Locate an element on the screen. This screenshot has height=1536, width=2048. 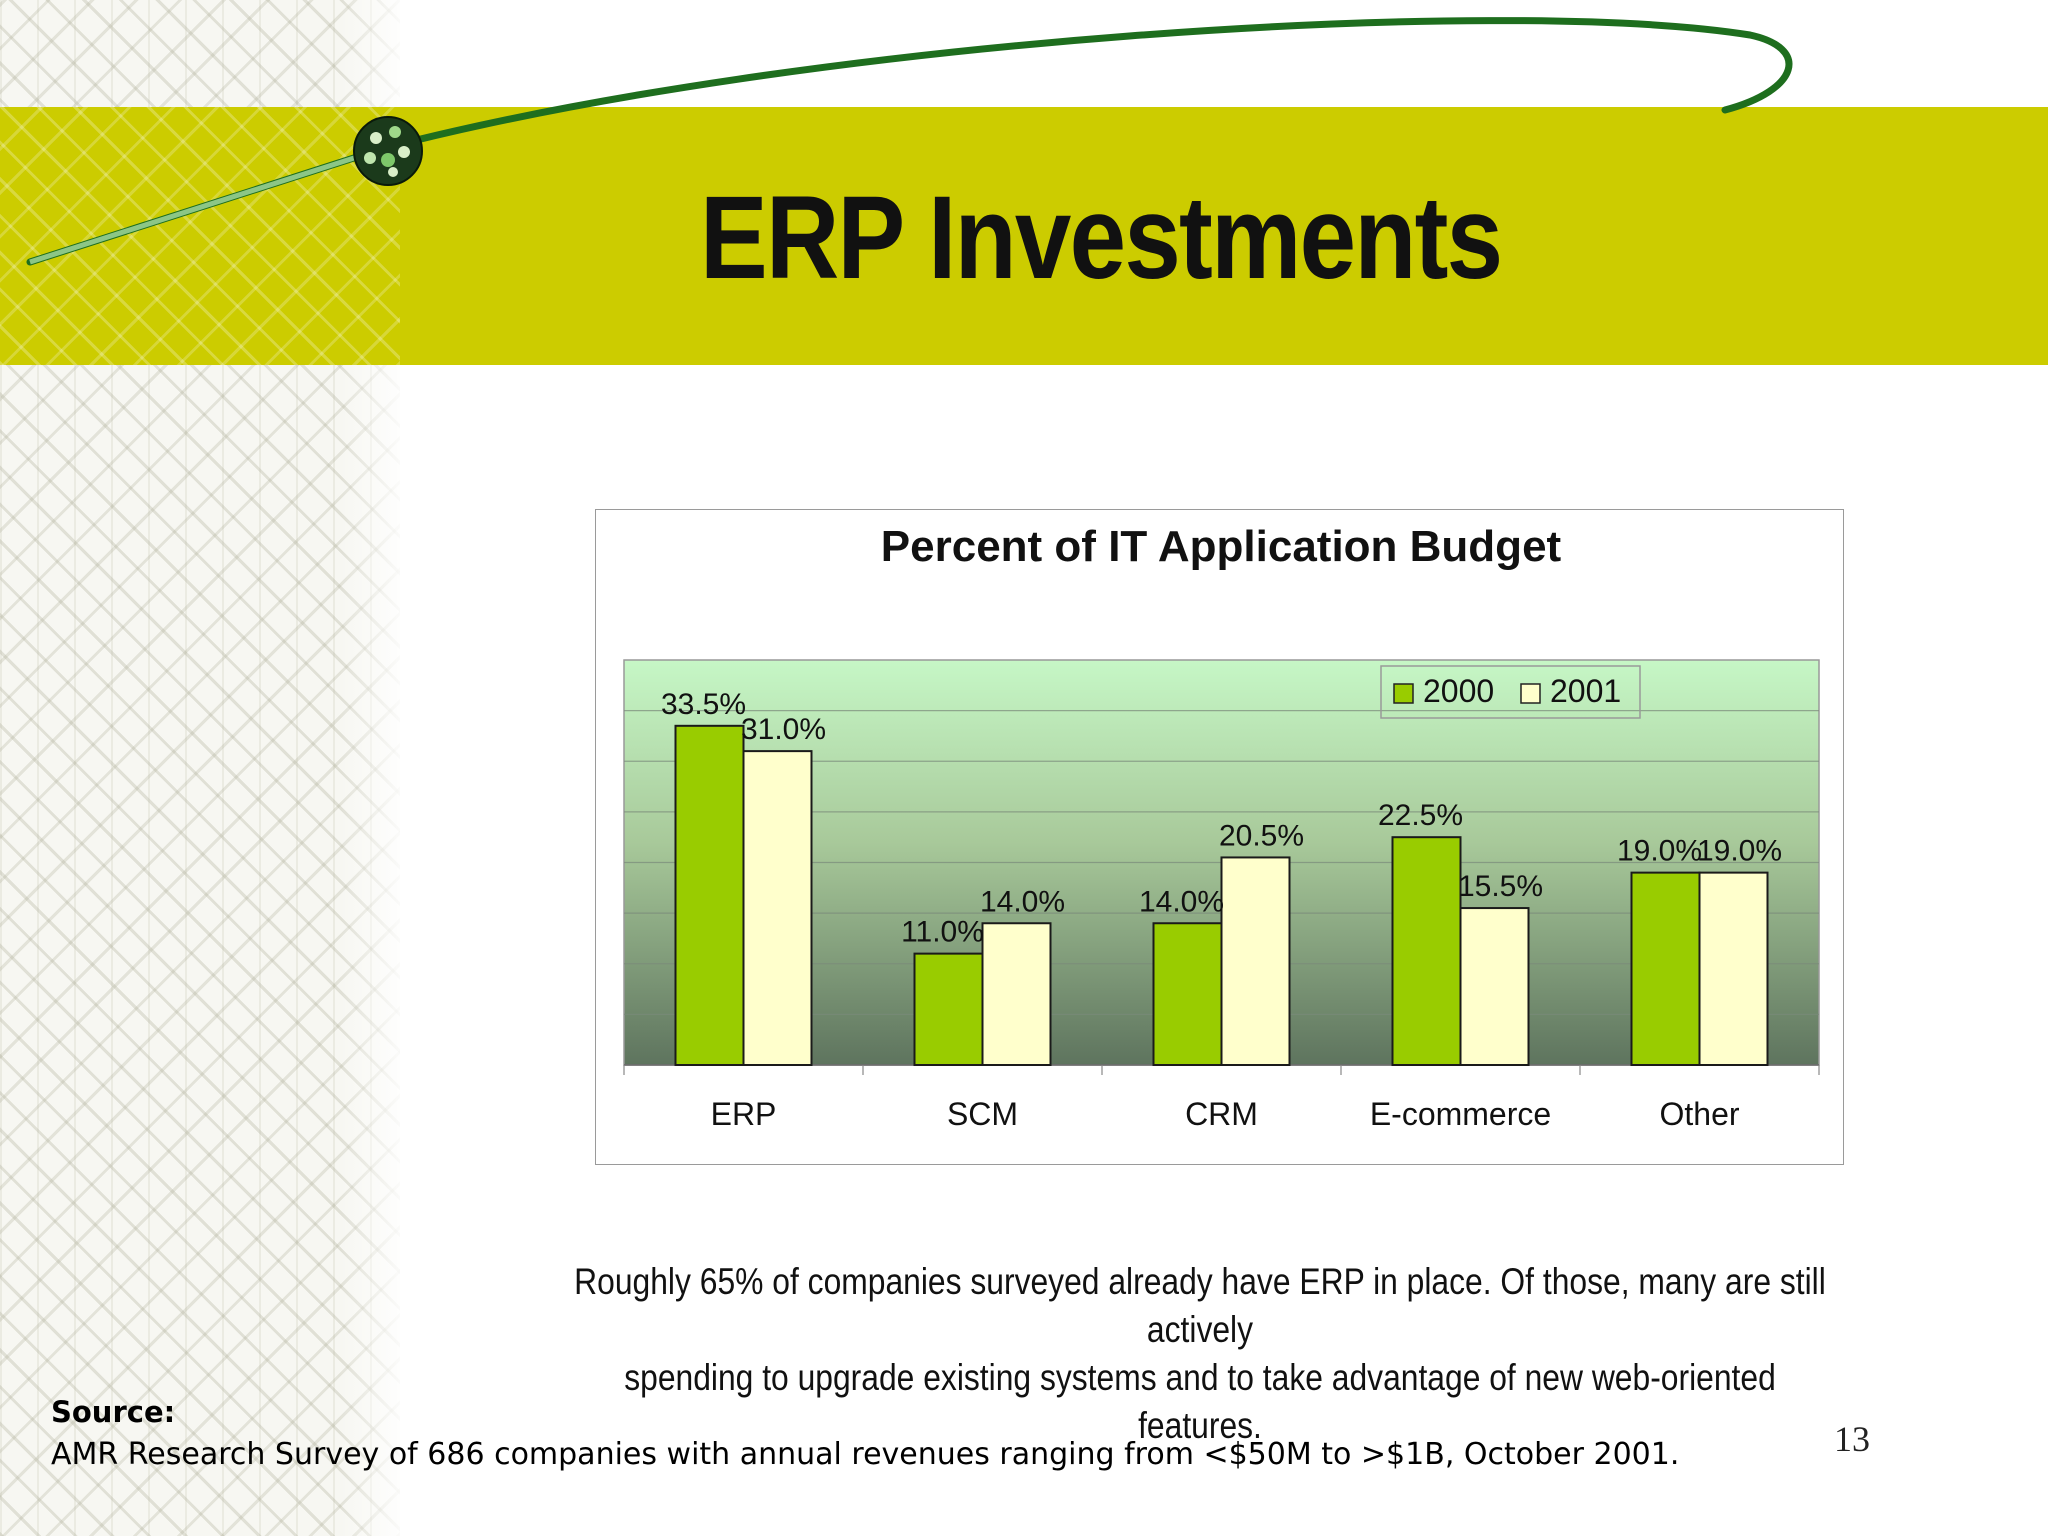
data-label-2000-crm: 14.0% is located at coordinates (1181, 901).